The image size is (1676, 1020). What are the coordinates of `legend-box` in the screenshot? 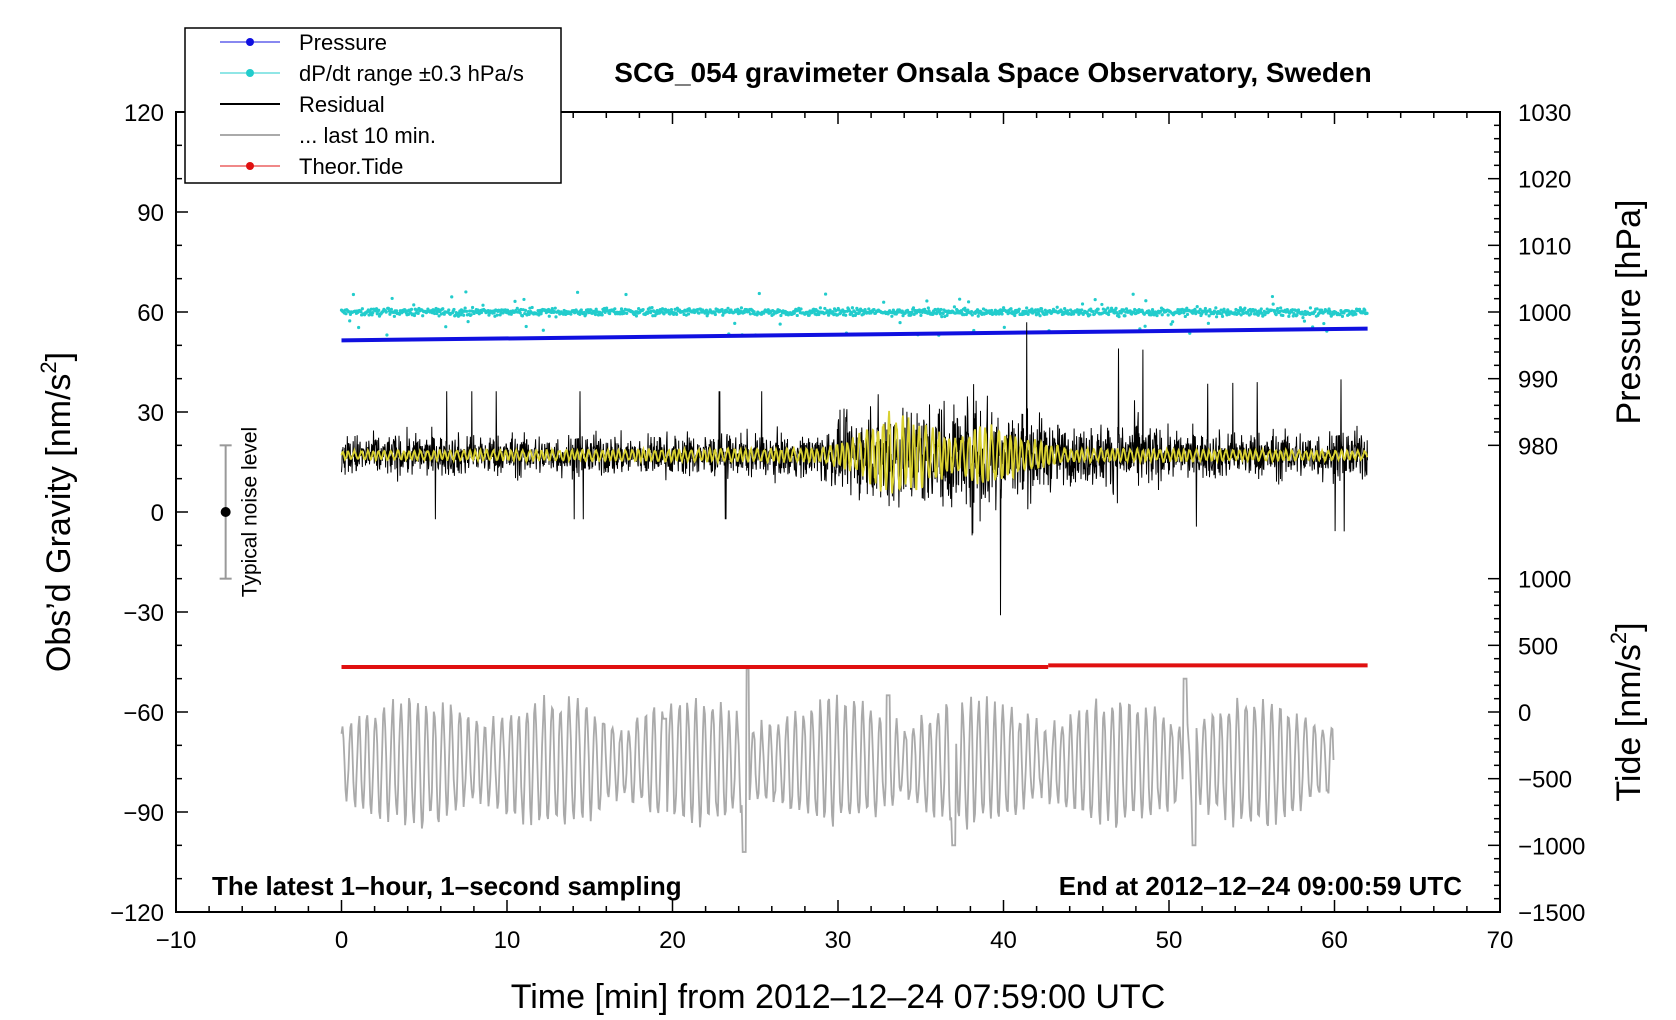 It's located at (373, 105).